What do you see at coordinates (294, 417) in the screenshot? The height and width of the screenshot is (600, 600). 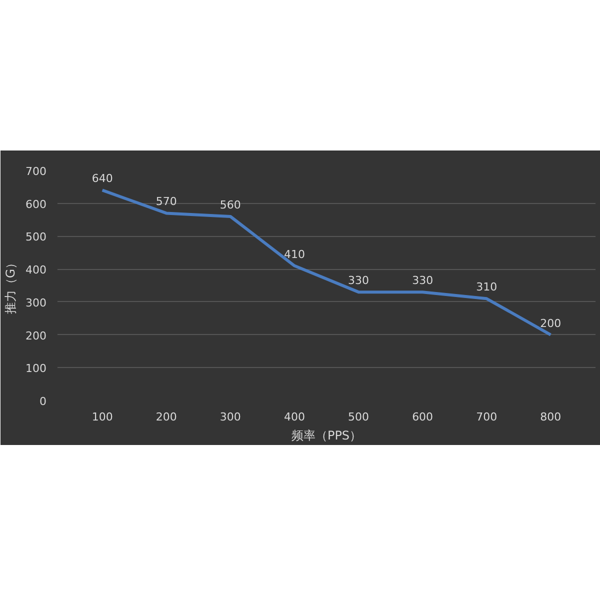 I see `x-tick-label: 400` at bounding box center [294, 417].